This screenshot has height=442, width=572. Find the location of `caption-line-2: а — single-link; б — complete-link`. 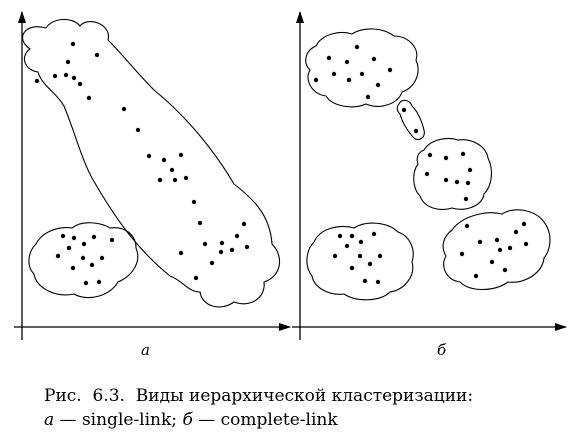

caption-line-2: а — single-link; б — complete-link is located at coordinates (304, 420).